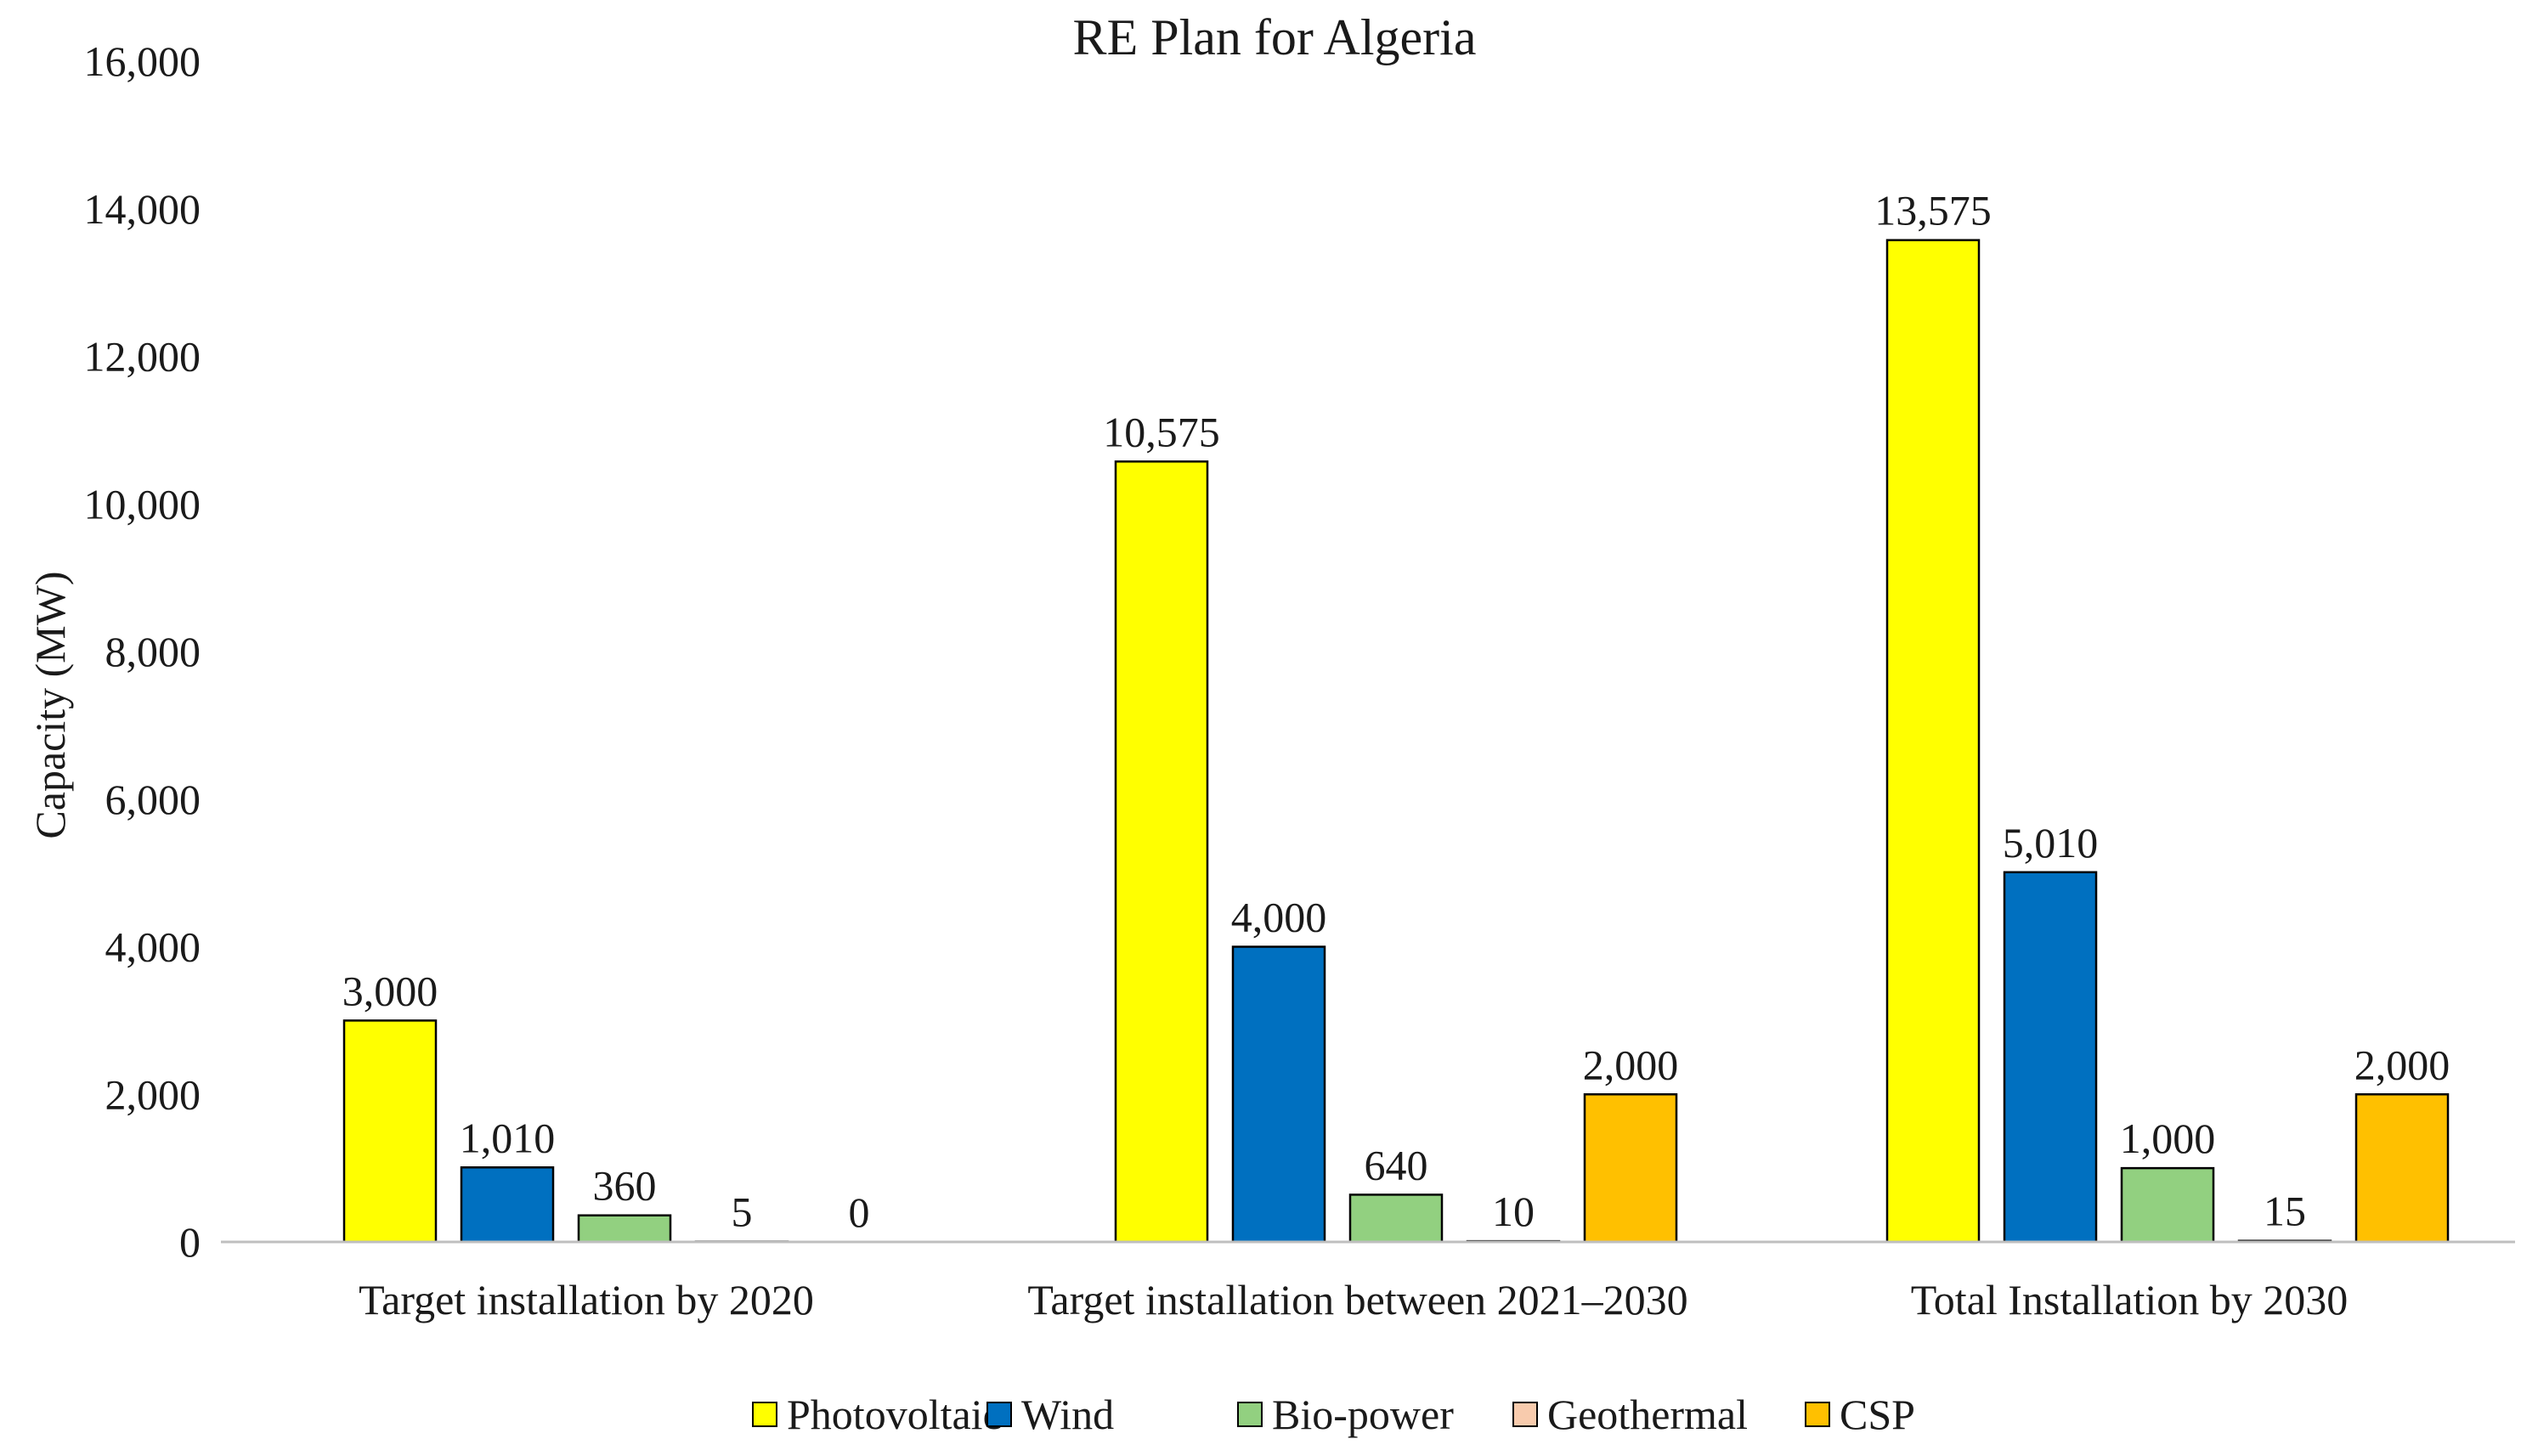  Describe the element at coordinates (153, 651) in the screenshot. I see `y-tick-label: 8,000` at that location.